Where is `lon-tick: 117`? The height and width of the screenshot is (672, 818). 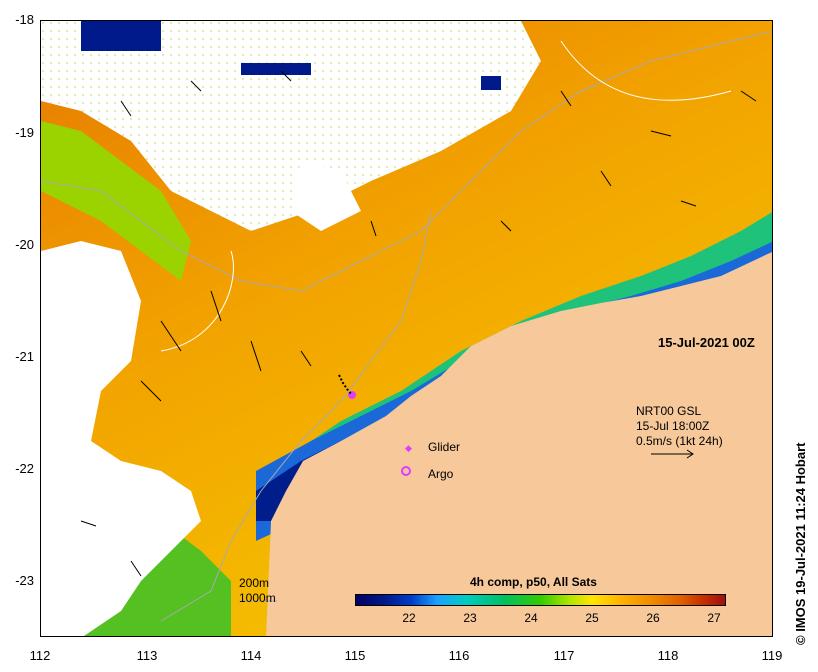 lon-tick: 117 is located at coordinates (564, 655).